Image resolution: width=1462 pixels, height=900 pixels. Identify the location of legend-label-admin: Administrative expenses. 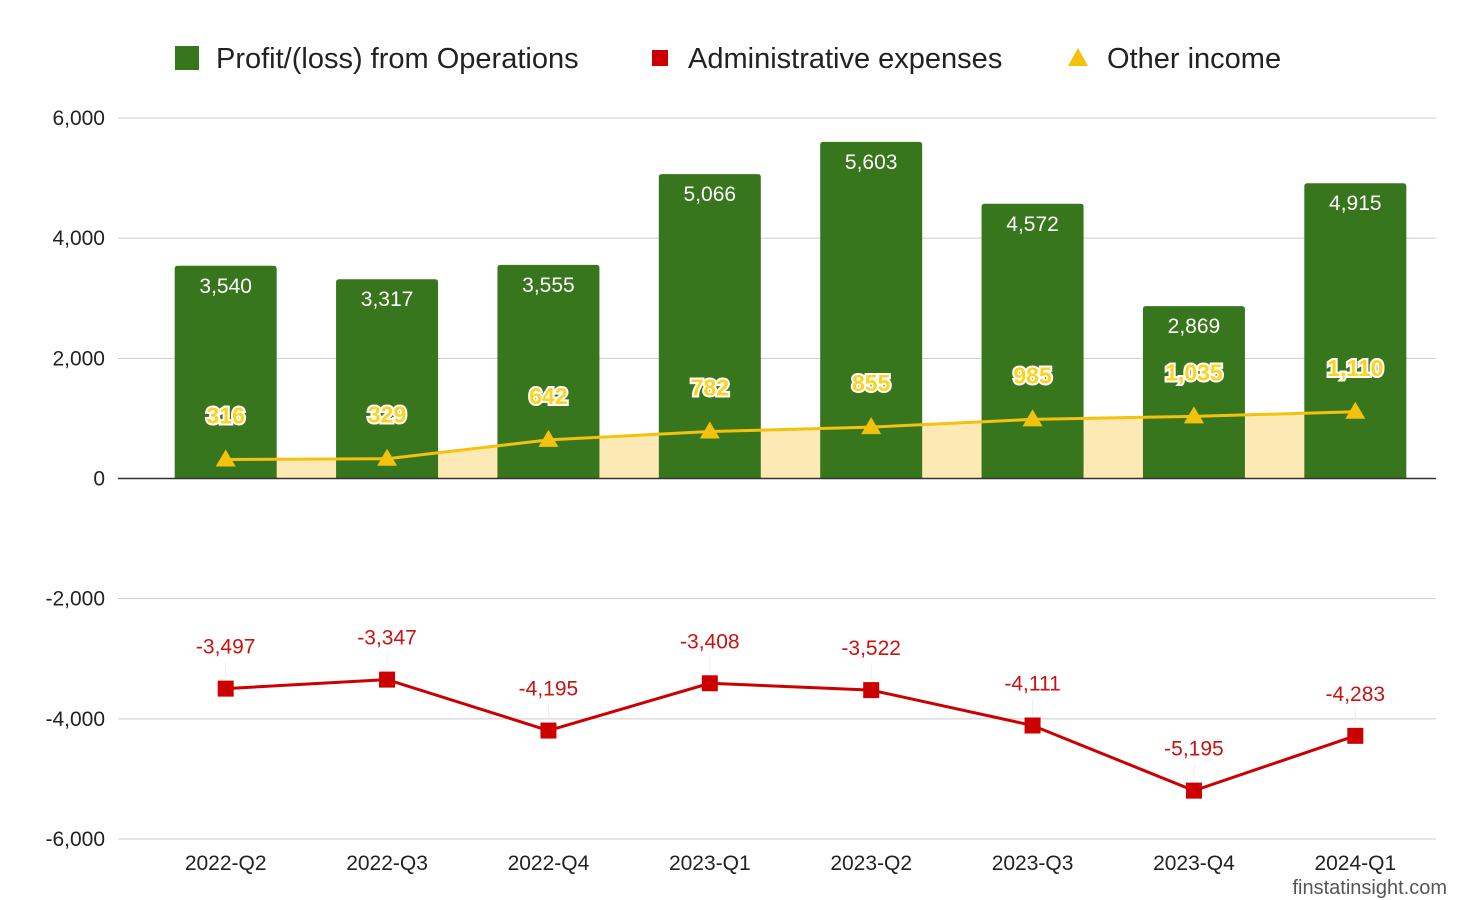
(845, 59).